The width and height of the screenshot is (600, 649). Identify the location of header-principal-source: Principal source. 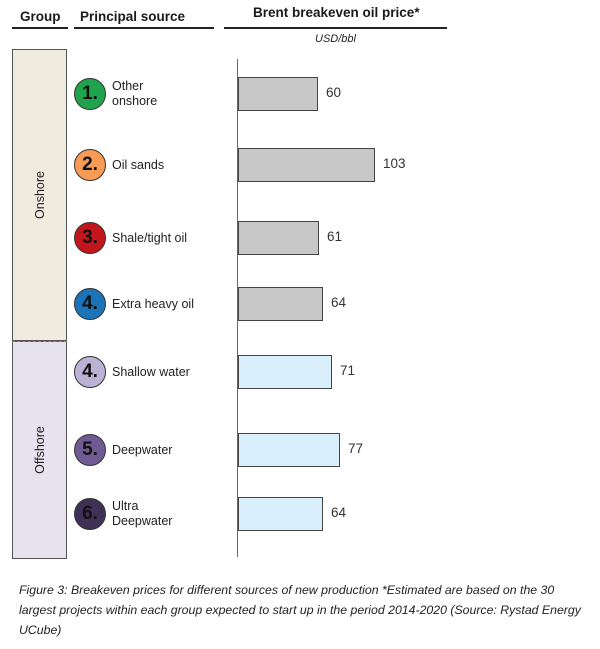
(133, 16).